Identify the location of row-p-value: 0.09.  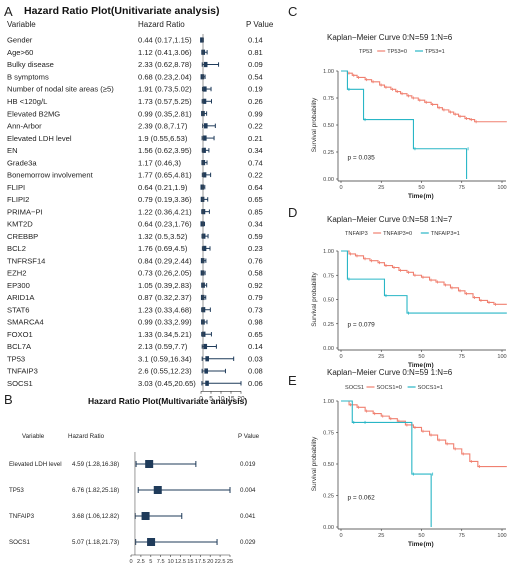
(255, 64).